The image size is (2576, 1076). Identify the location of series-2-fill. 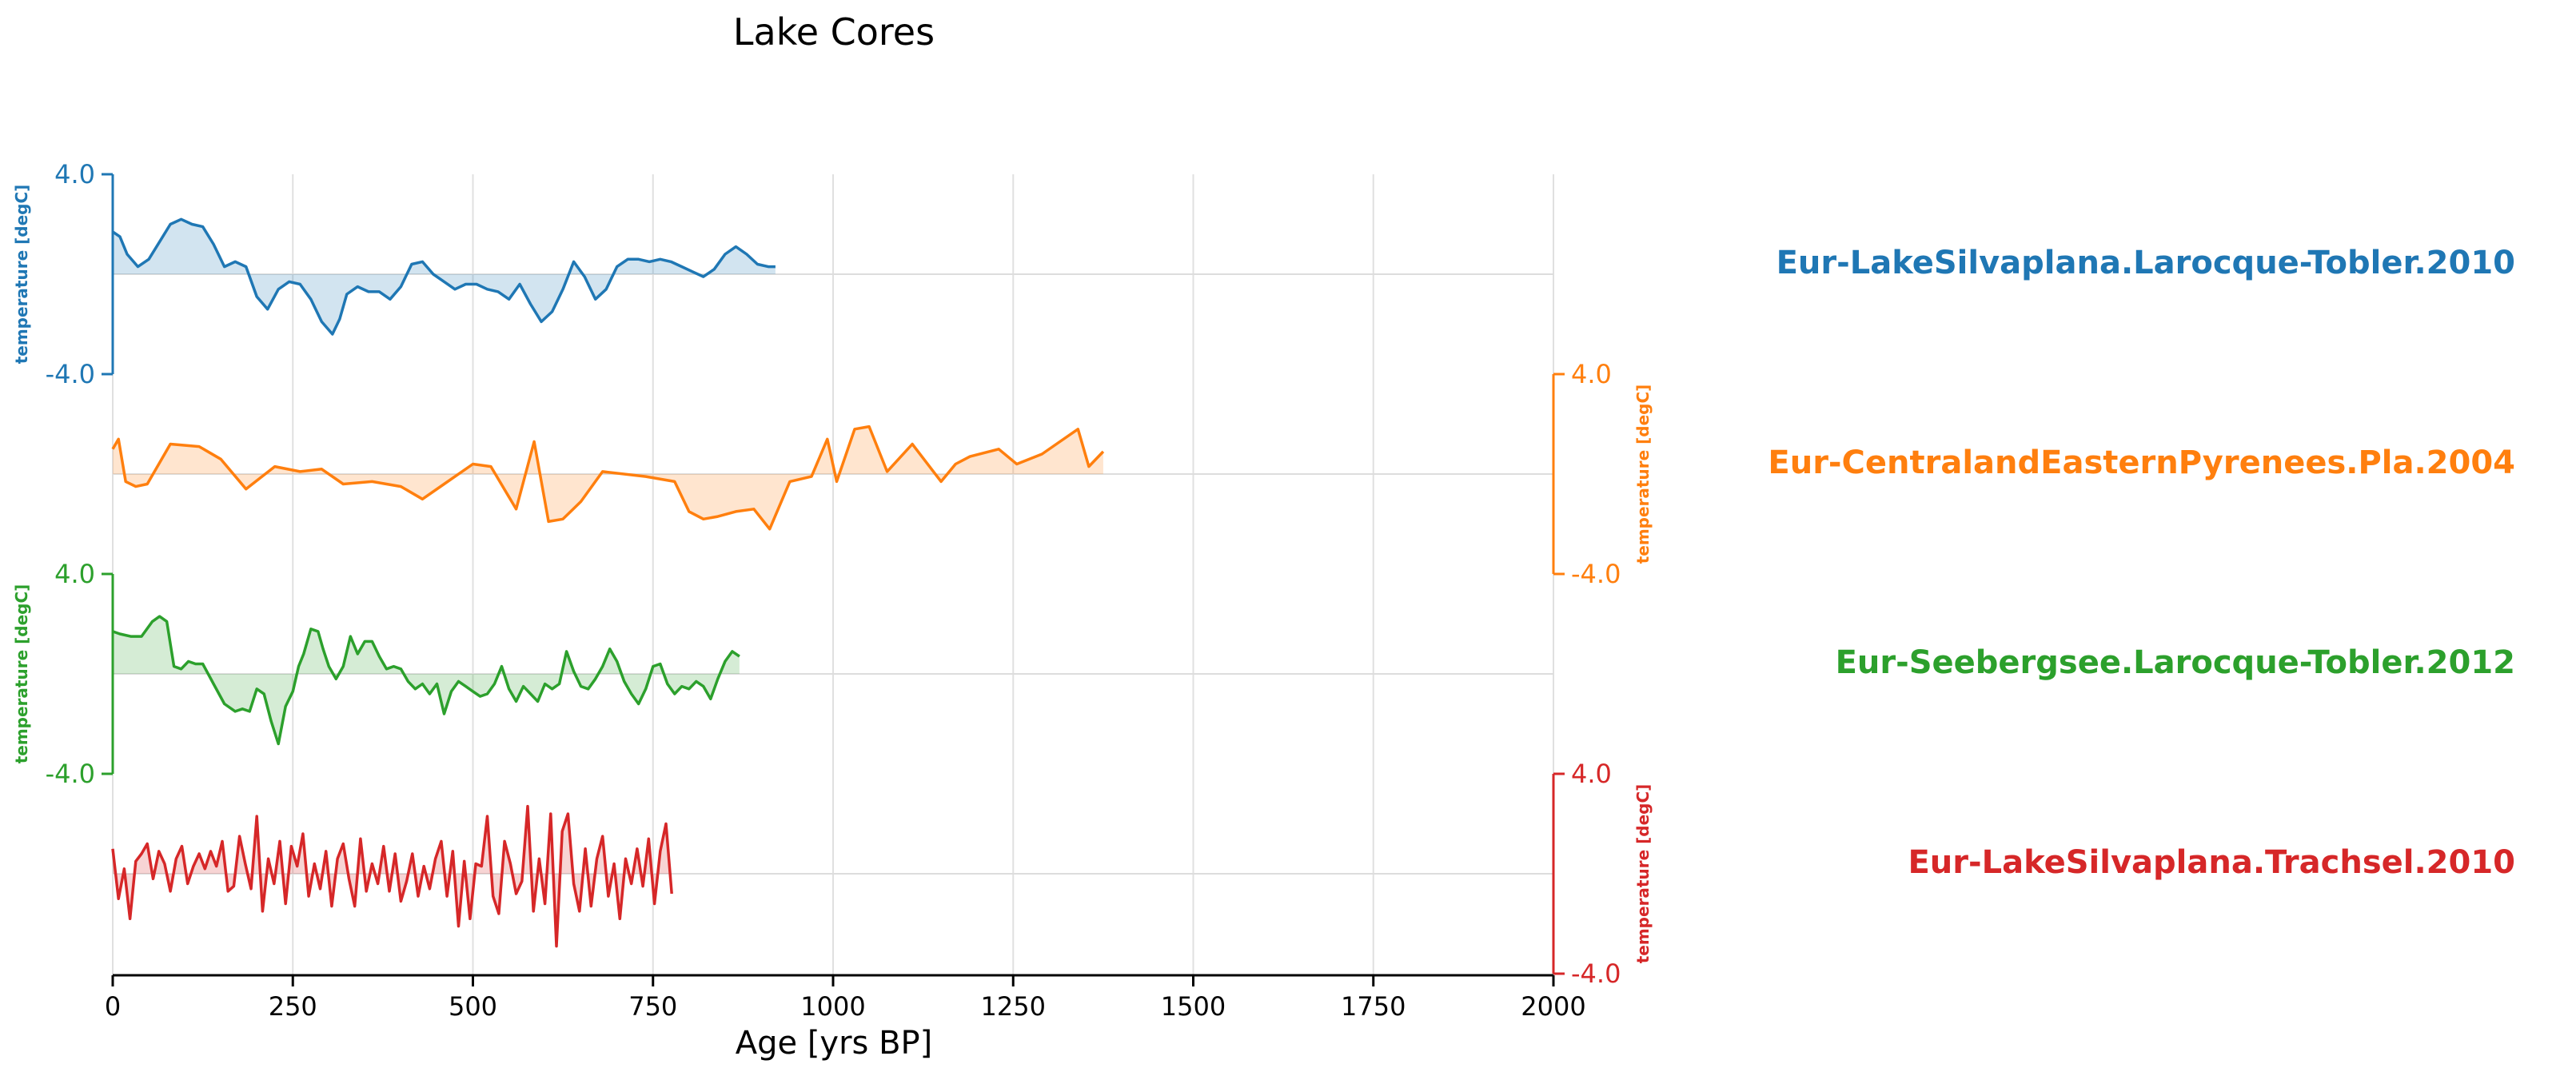
(608, 478).